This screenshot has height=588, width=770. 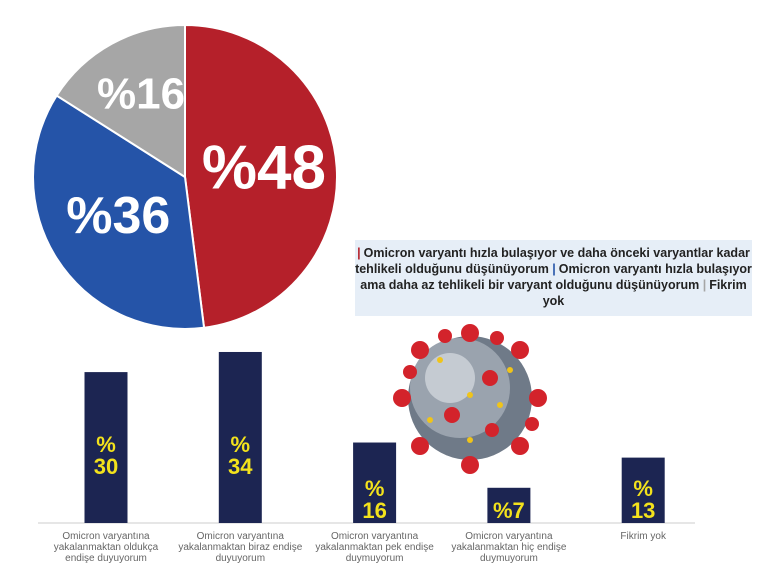 I want to click on bar-label: % 30, so click(x=106, y=455).